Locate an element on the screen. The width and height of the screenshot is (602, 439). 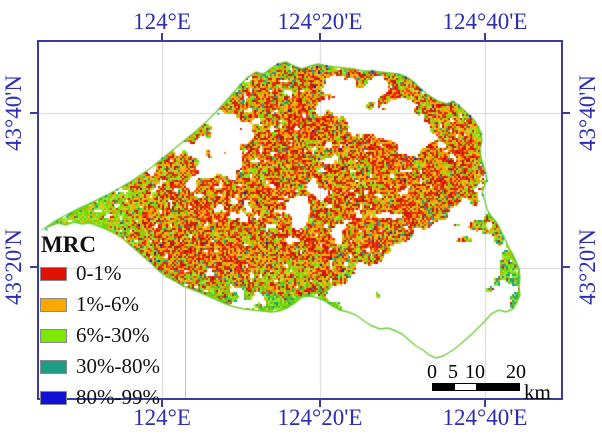
legend-item: 1%-6% is located at coordinates (100, 304).